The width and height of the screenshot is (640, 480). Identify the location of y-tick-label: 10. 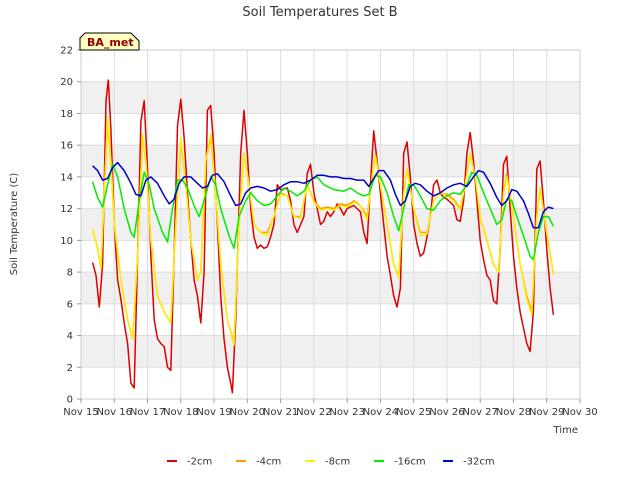
(66, 241).